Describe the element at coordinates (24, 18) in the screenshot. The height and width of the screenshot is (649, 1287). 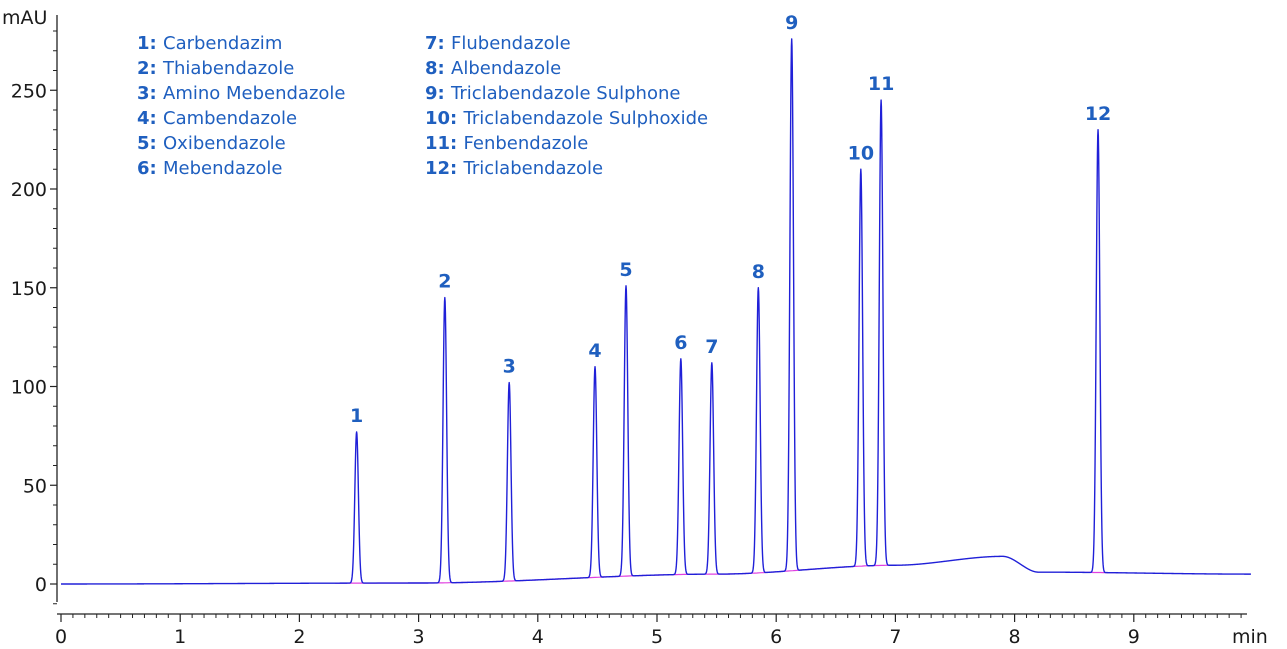
I see `y-axis-unit: mAU` at that location.